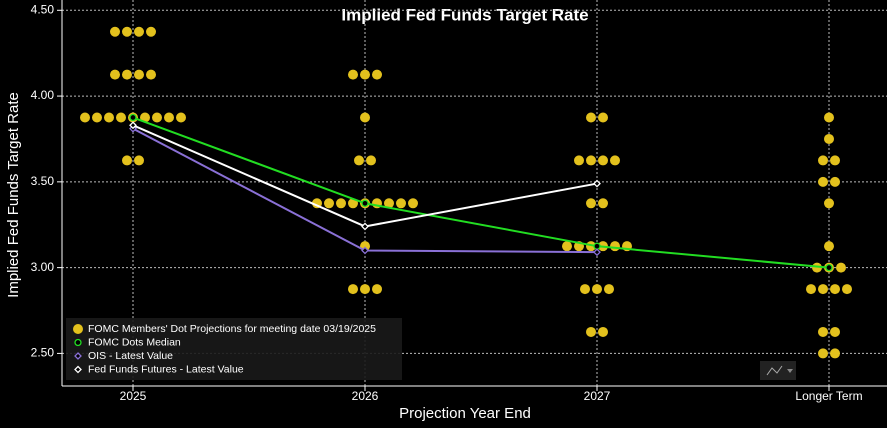  I want to click on x-tick-label: 2027, so click(597, 396).